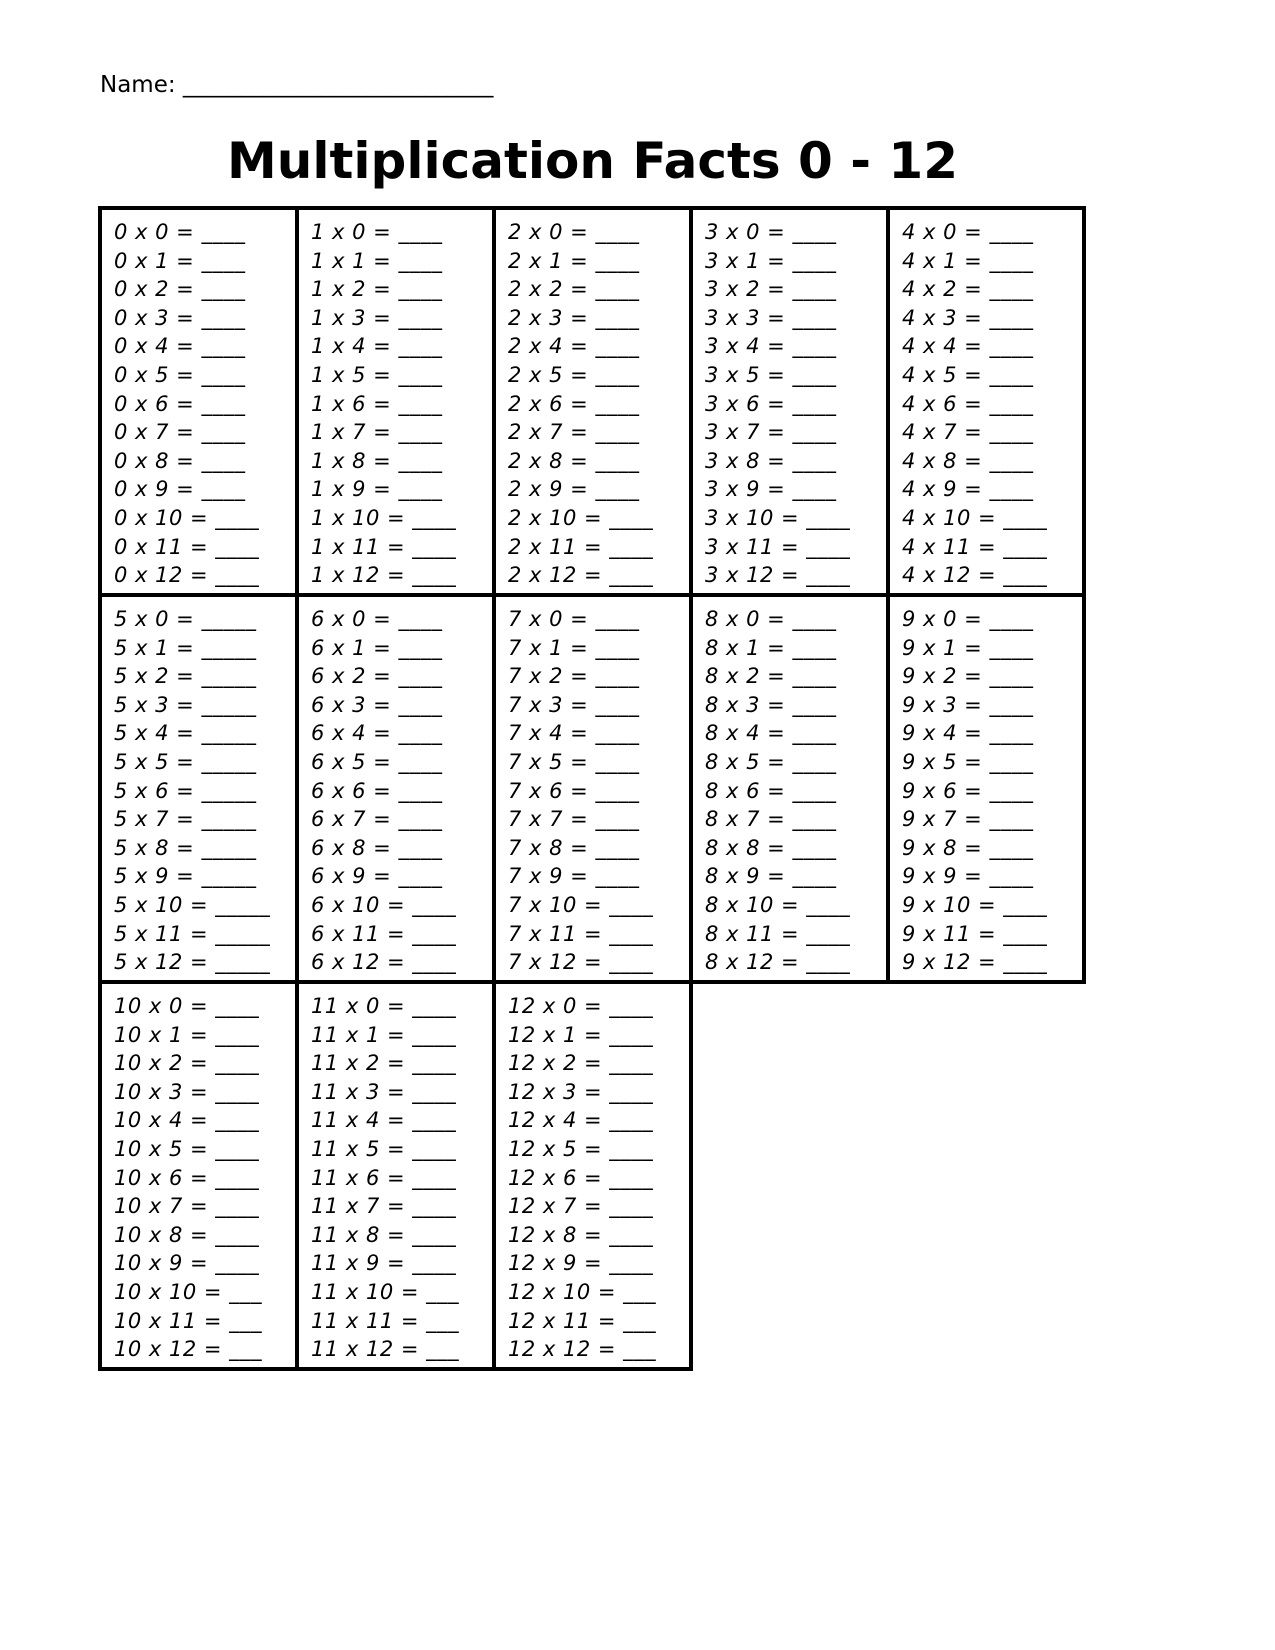 This screenshot has width=1275, height=1650. Describe the element at coordinates (581, 1006) in the screenshot. I see `problem: 12 x 0 = ____` at that location.